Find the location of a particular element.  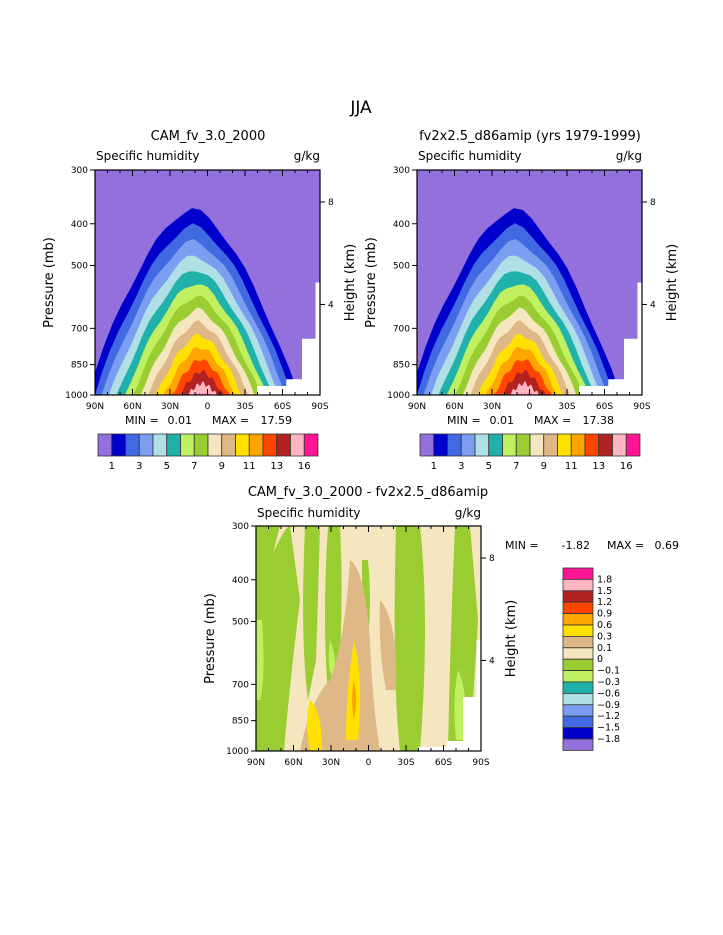

colorbar-label: 0.6 is located at coordinates (604, 625).